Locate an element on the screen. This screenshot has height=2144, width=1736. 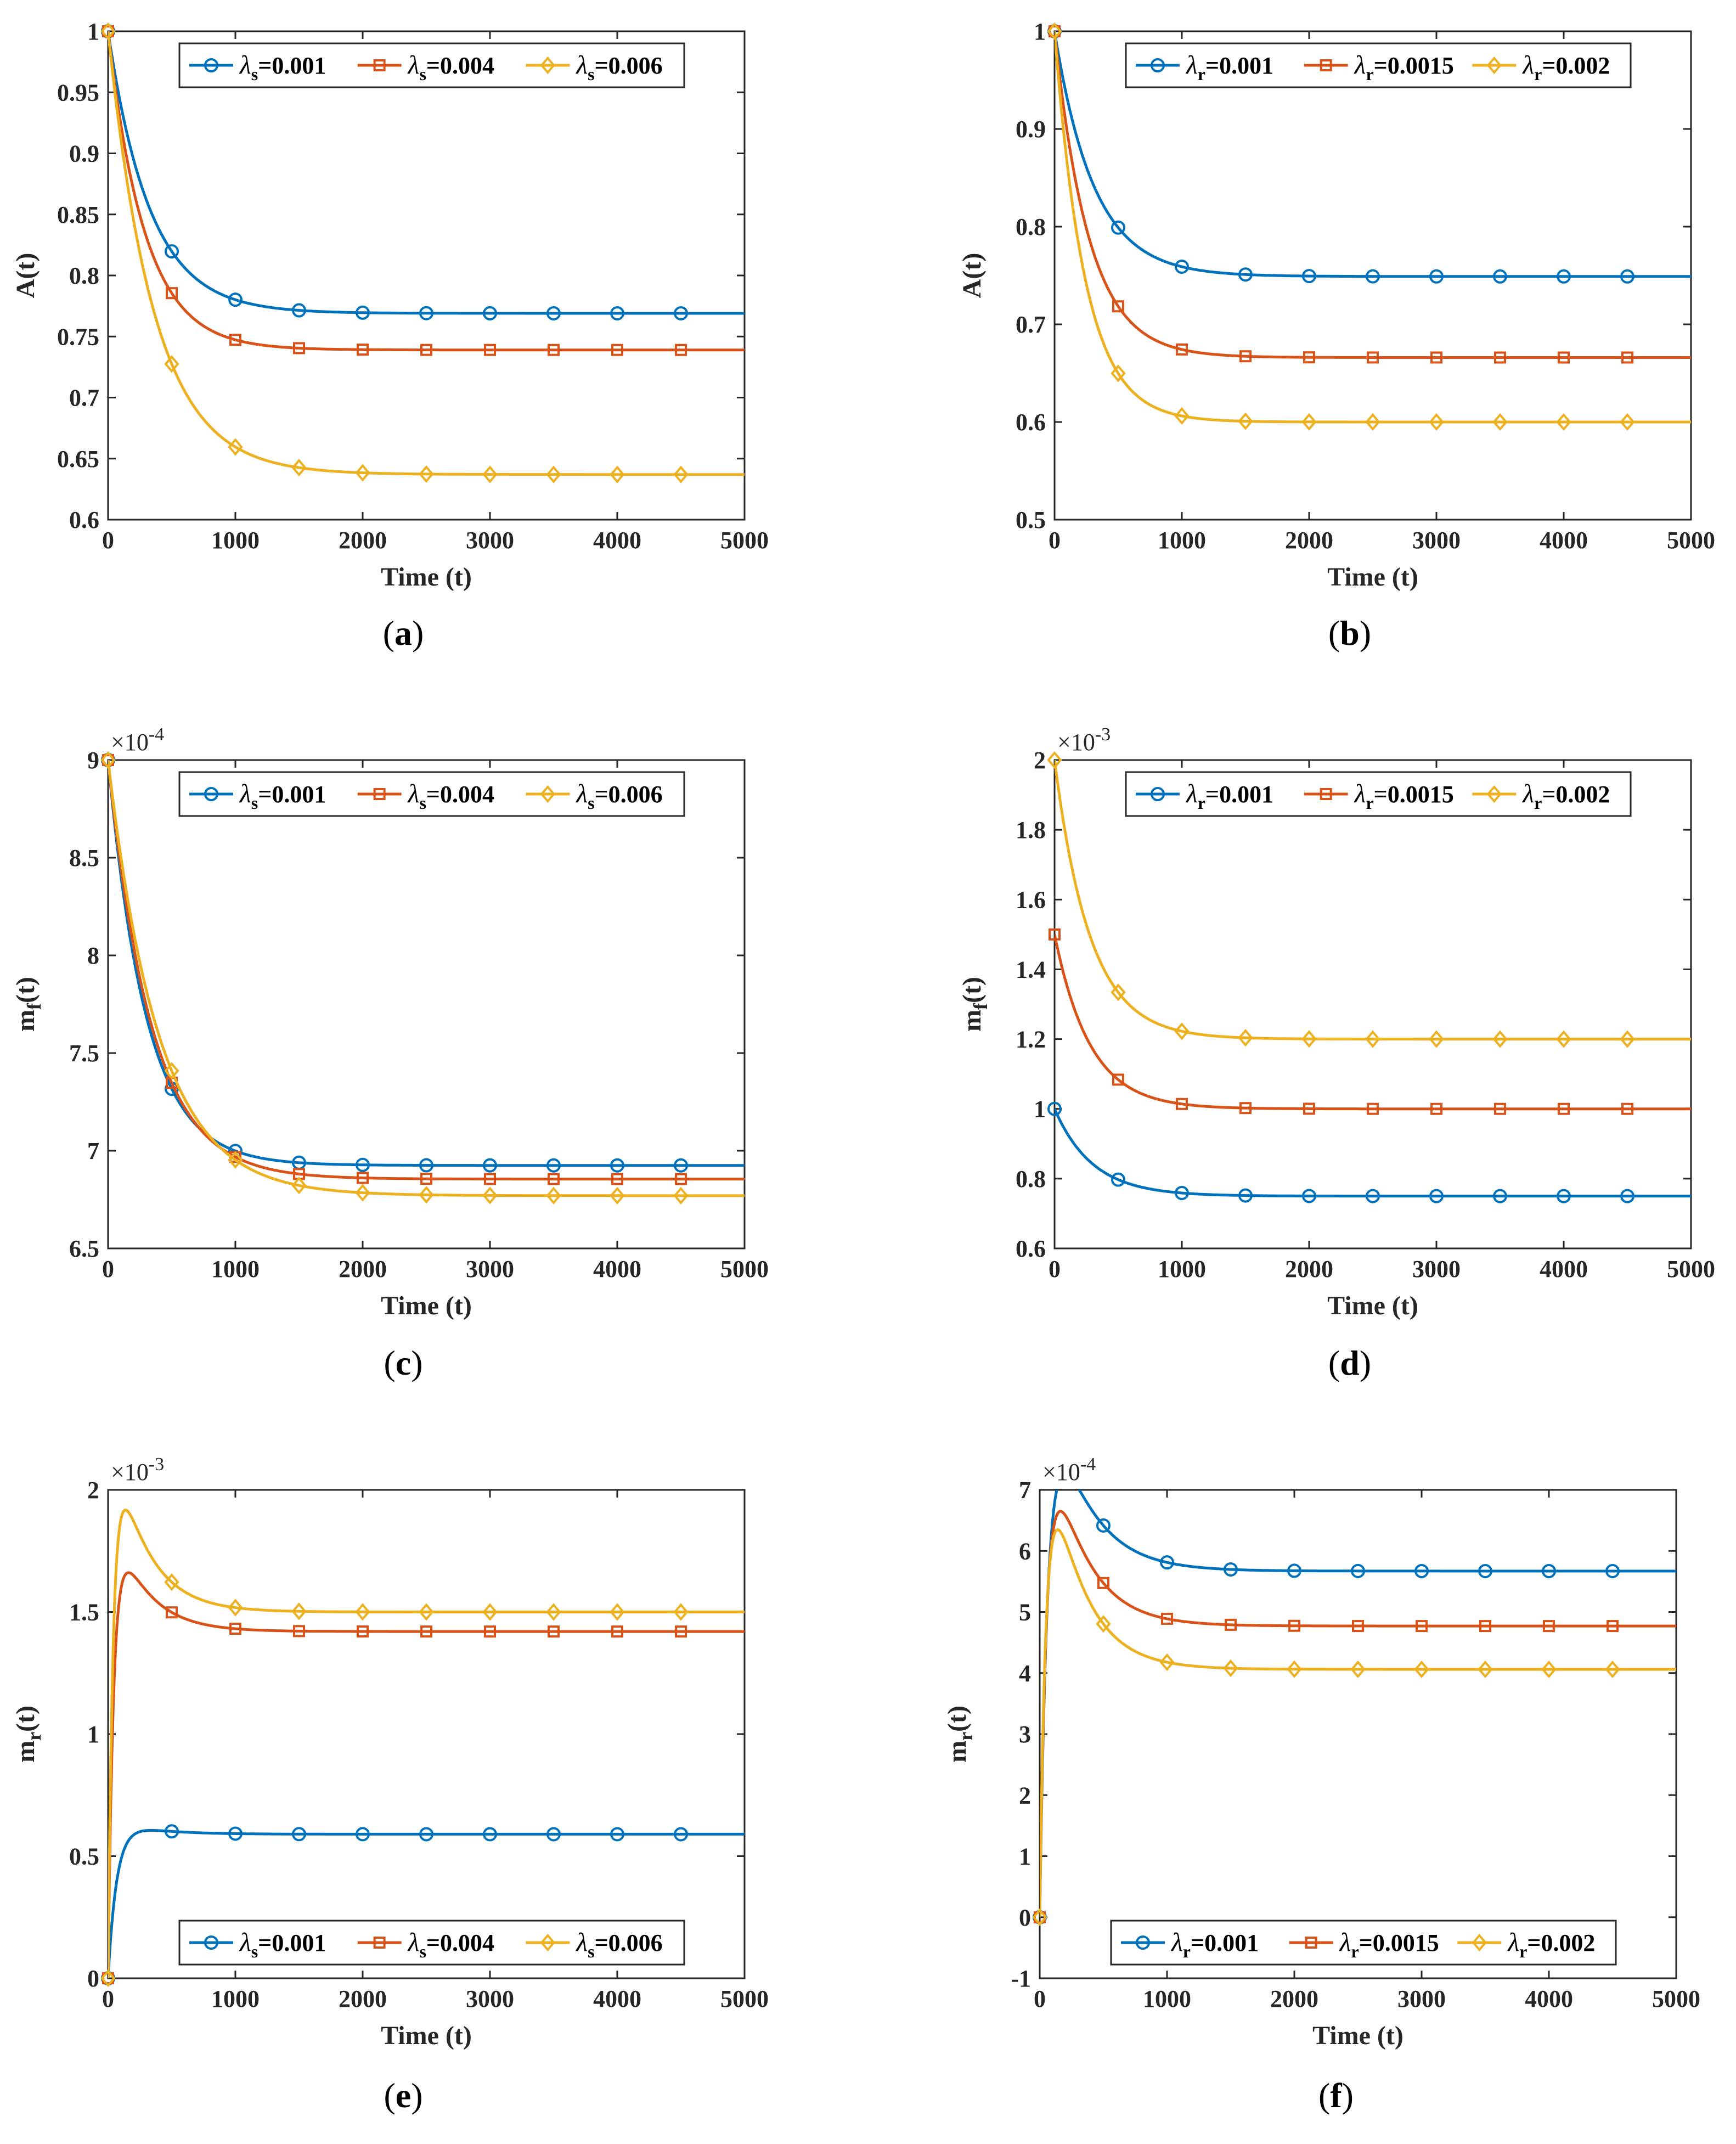
y-tick-label: 0.8 is located at coordinates (1031, 1179).